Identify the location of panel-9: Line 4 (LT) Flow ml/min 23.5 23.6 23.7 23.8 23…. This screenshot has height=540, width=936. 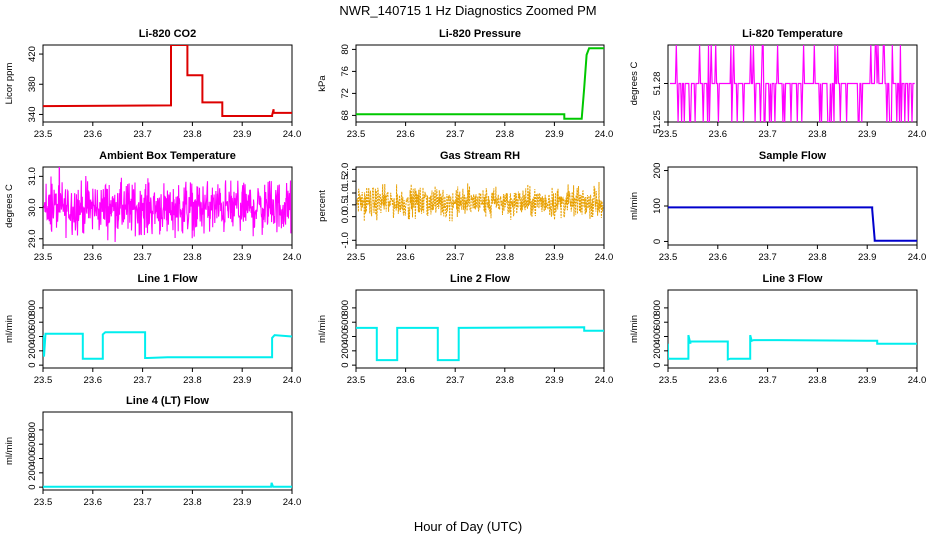
(152, 451).